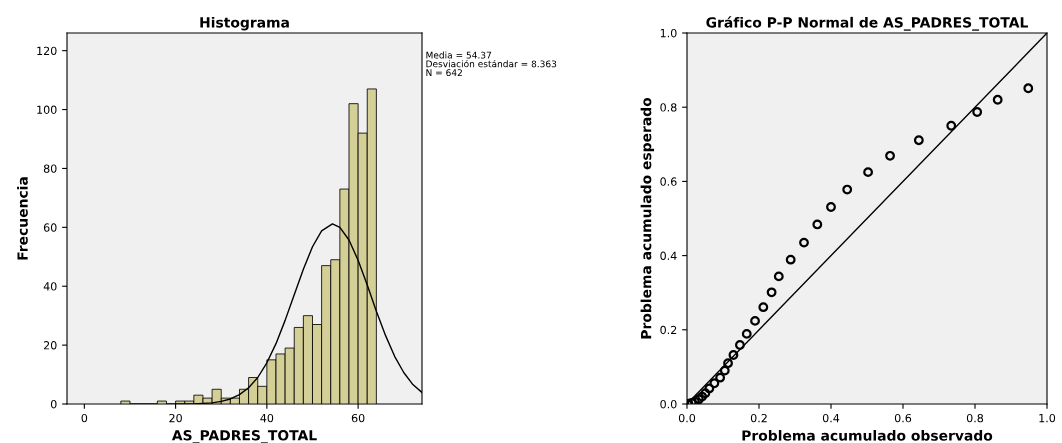  Describe the element at coordinates (668, 33) in the screenshot. I see `y-tick-label: 1.0` at that location.